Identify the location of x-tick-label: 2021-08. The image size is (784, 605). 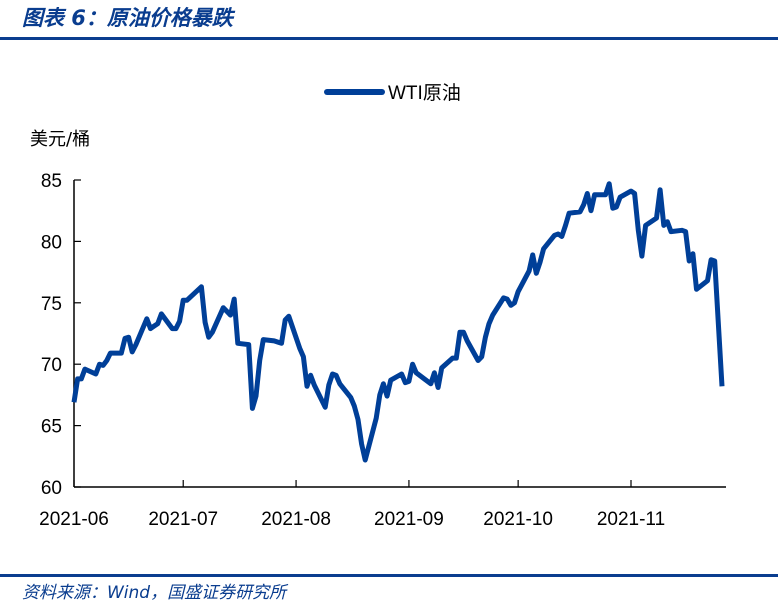
(296, 519).